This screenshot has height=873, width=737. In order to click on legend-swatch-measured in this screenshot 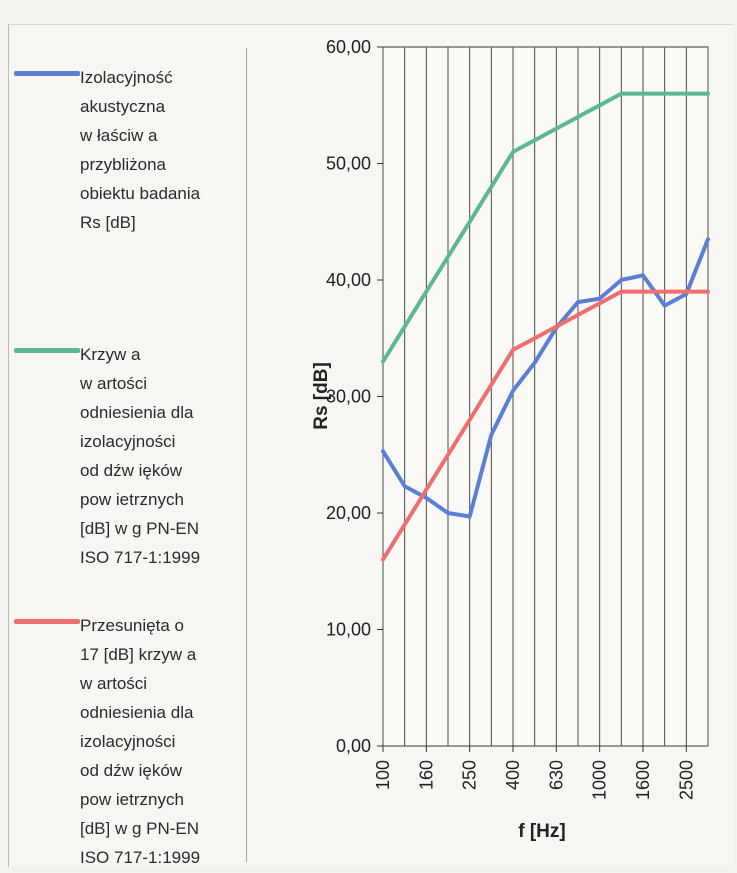, I will do `click(47, 73)`.